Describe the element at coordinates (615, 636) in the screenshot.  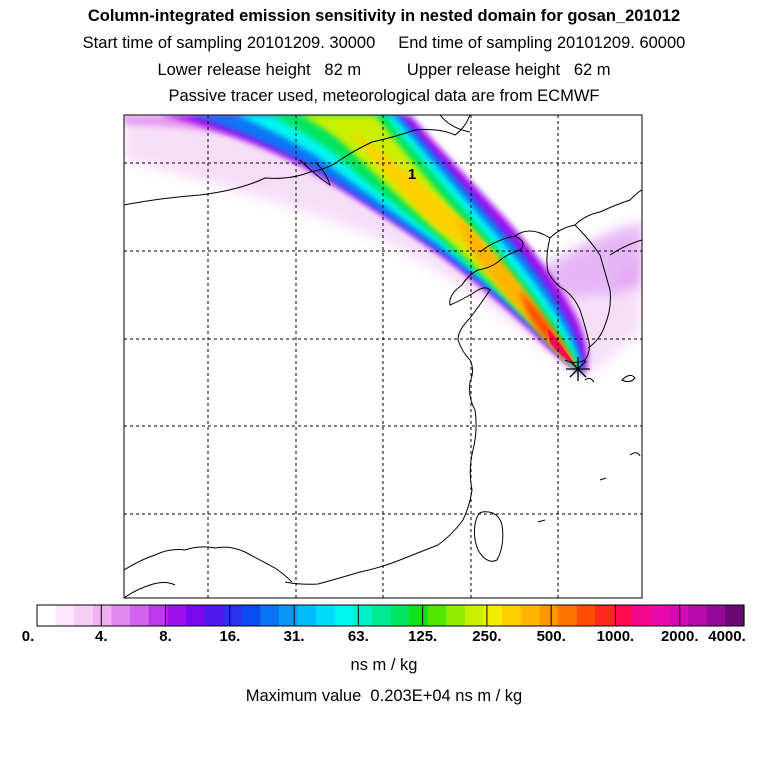
I see `colorbar-tick-label: 1000.` at that location.